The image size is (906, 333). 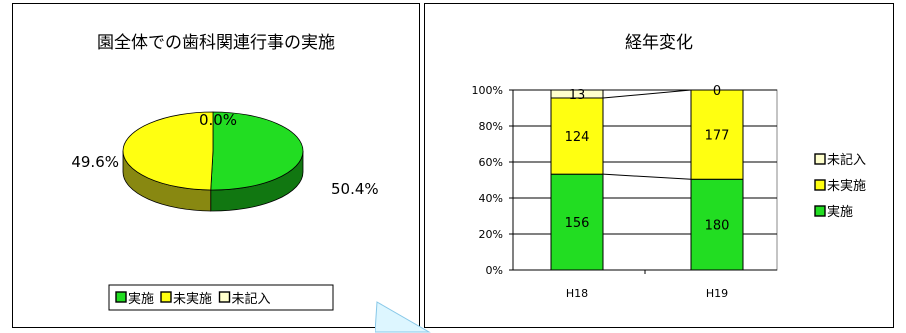 I want to click on bar-legend-label-2: 実施, so click(x=840, y=212).